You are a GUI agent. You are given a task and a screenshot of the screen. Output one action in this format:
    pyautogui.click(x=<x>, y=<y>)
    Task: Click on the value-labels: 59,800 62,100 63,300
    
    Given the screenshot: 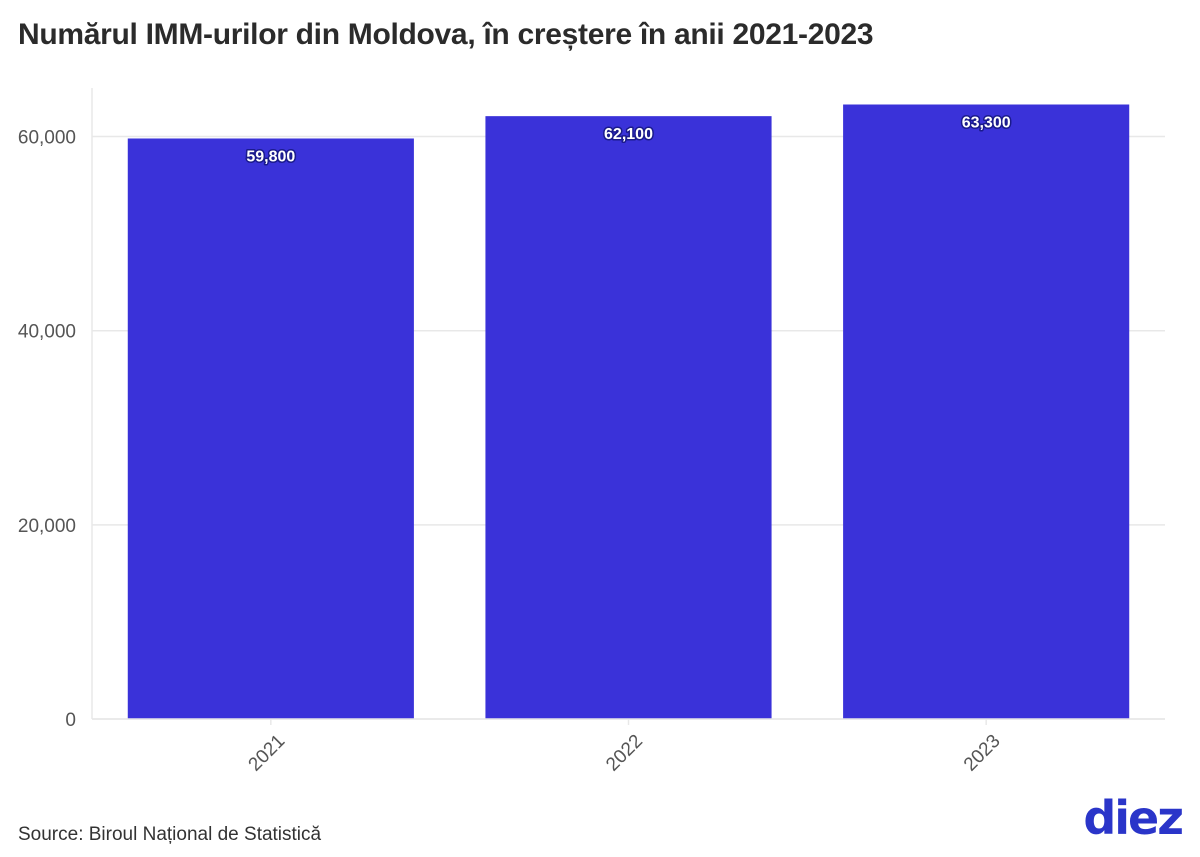 What is the action you would take?
    pyautogui.click(x=628, y=140)
    